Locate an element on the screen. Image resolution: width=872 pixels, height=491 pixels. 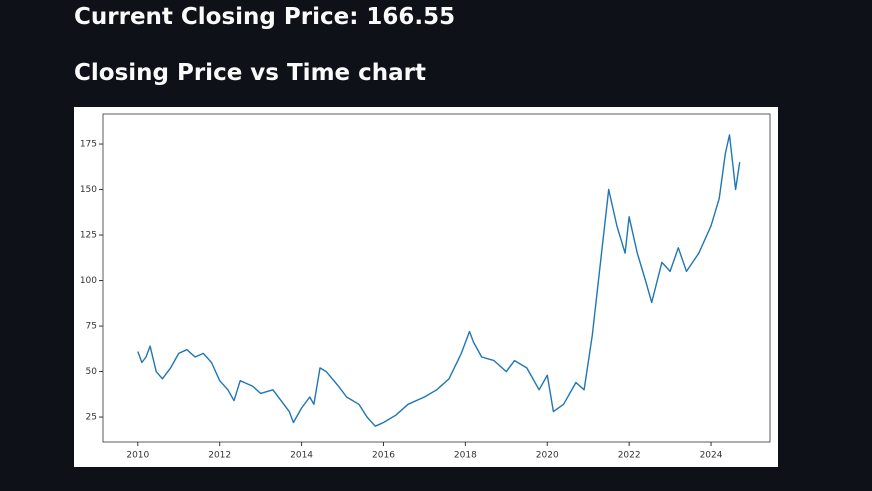
chart-header: Closing Price vs Time chart is located at coordinates (250, 73).